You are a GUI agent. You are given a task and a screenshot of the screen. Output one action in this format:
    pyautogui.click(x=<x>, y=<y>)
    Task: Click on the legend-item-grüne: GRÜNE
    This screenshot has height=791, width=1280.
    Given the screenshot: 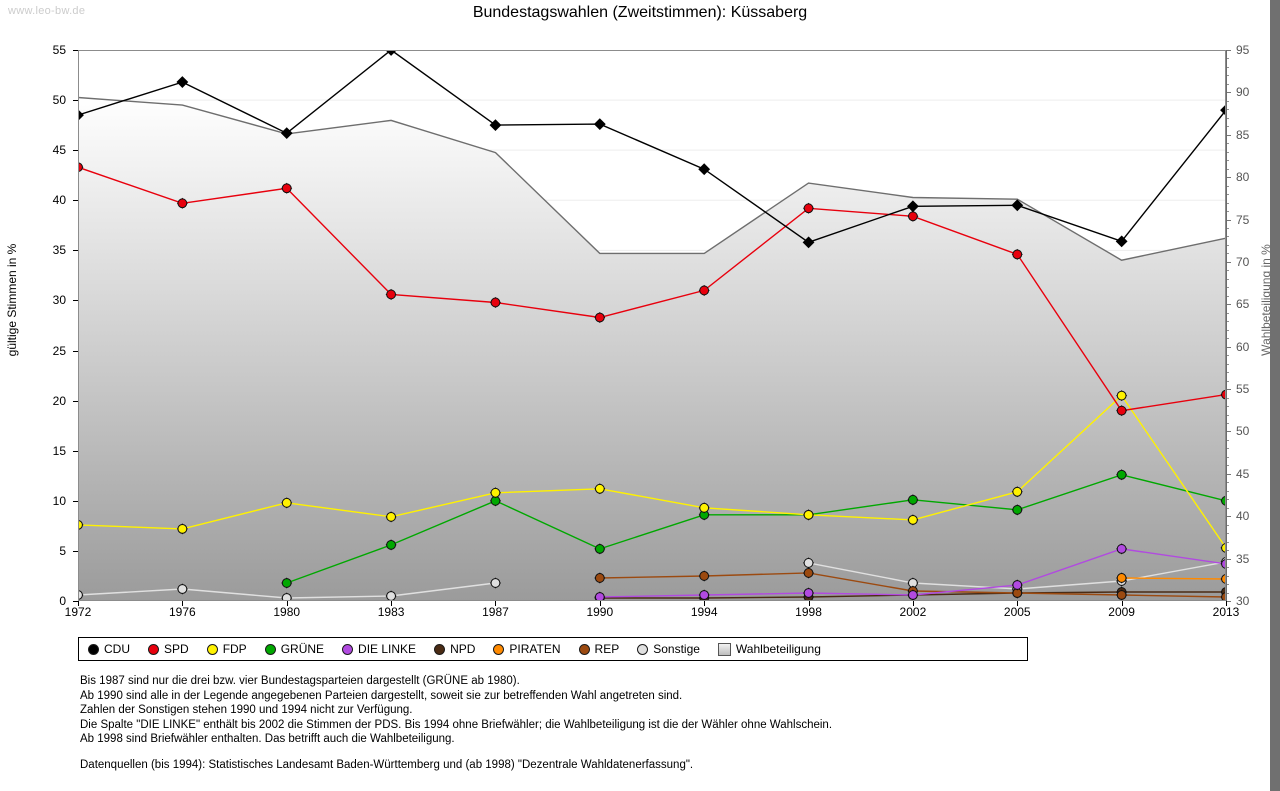 What is the action you would take?
    pyautogui.click(x=294, y=649)
    